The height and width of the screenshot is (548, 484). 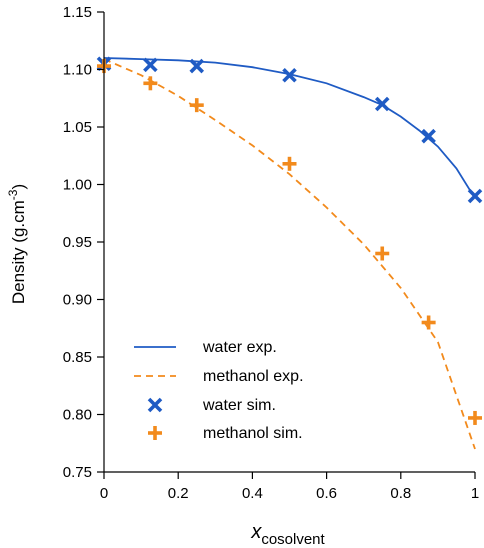 What do you see at coordinates (77, 70) in the screenshot?
I see `y-tick-label: 1.10` at bounding box center [77, 70].